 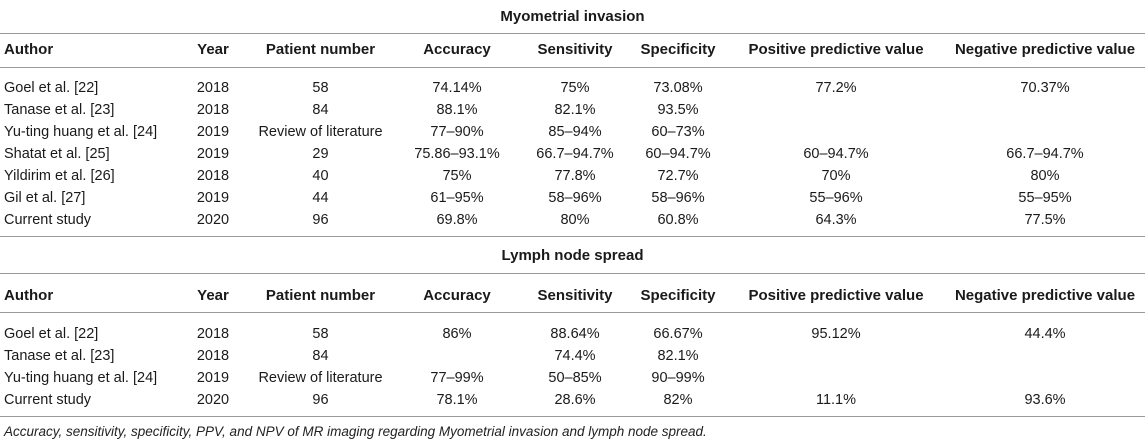 What do you see at coordinates (457, 110) in the screenshot?
I see `cell-accuracy: 88.1%` at bounding box center [457, 110].